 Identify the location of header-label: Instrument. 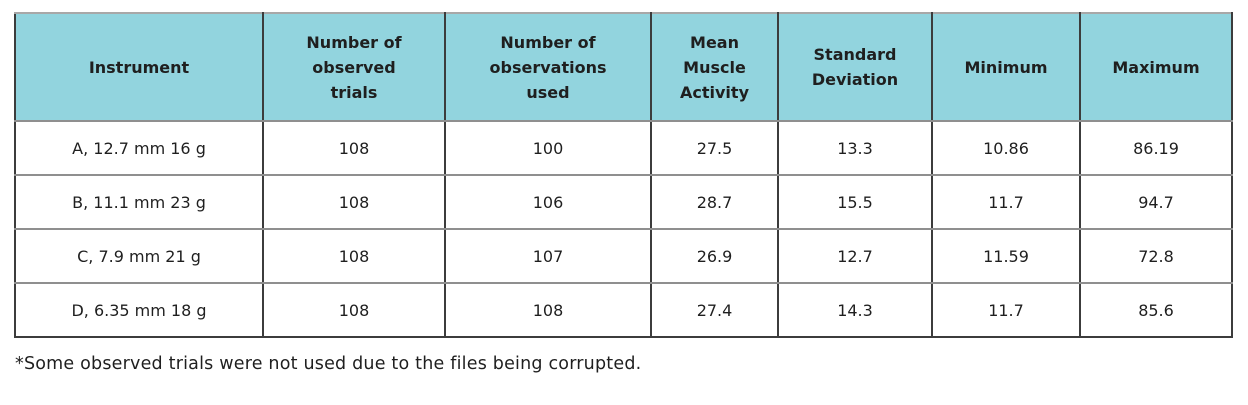
(139, 67).